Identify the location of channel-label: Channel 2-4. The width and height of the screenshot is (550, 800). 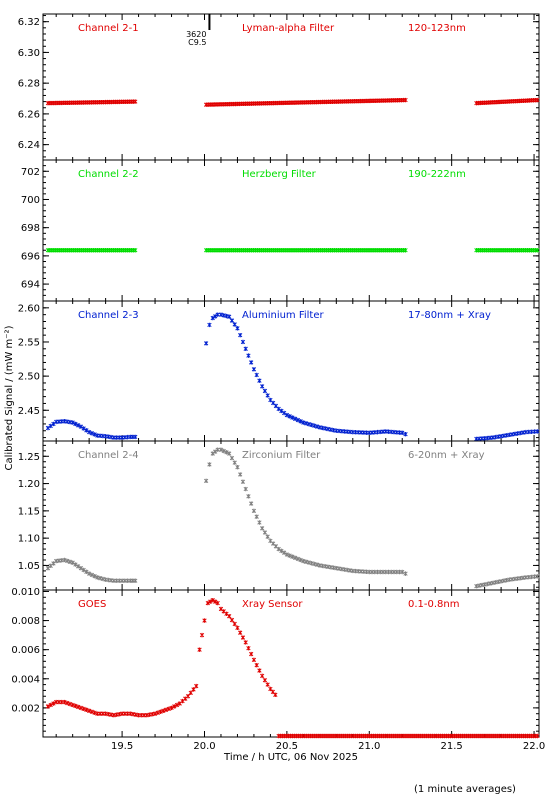
(108, 455).